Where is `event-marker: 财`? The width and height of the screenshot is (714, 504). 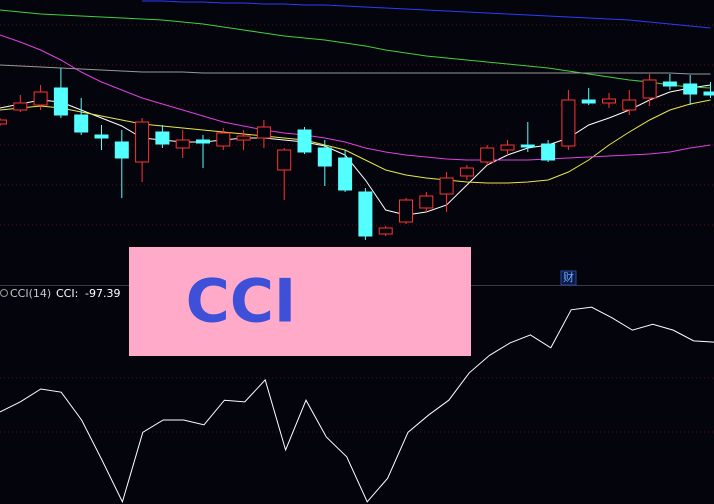 event-marker: 财 is located at coordinates (568, 277).